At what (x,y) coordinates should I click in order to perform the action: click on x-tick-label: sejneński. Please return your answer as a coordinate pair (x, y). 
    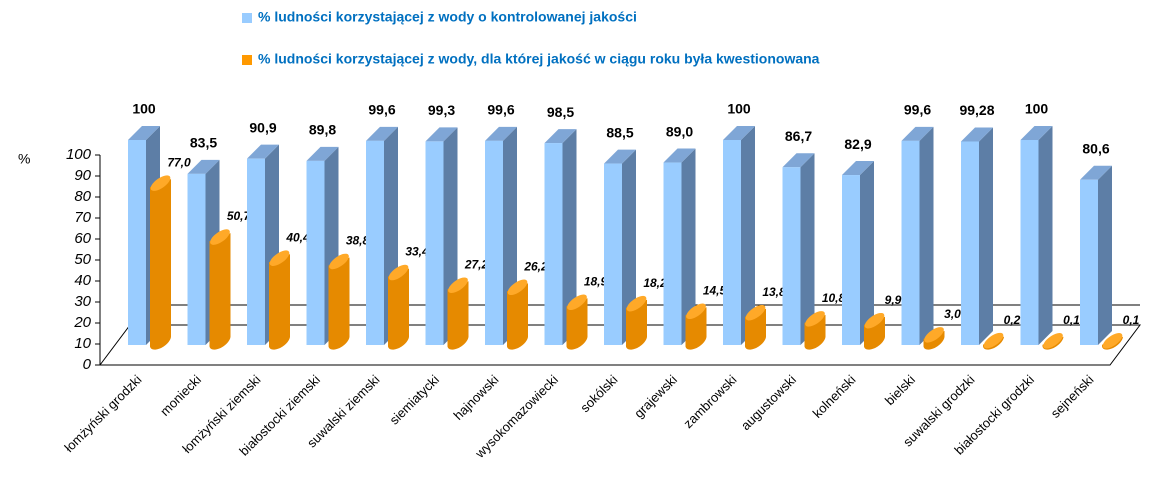
    Looking at the image, I should click on (1072, 396).